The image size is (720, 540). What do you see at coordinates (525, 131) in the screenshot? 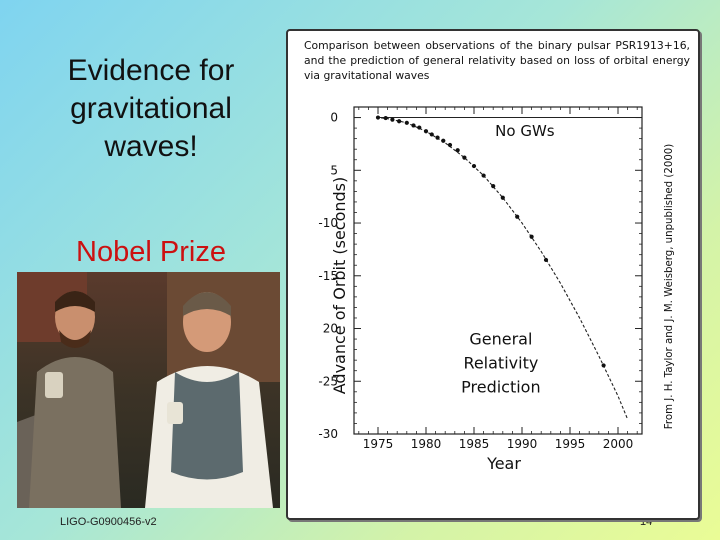
I see `no-gws-annotation: No GWs` at bounding box center [525, 131].